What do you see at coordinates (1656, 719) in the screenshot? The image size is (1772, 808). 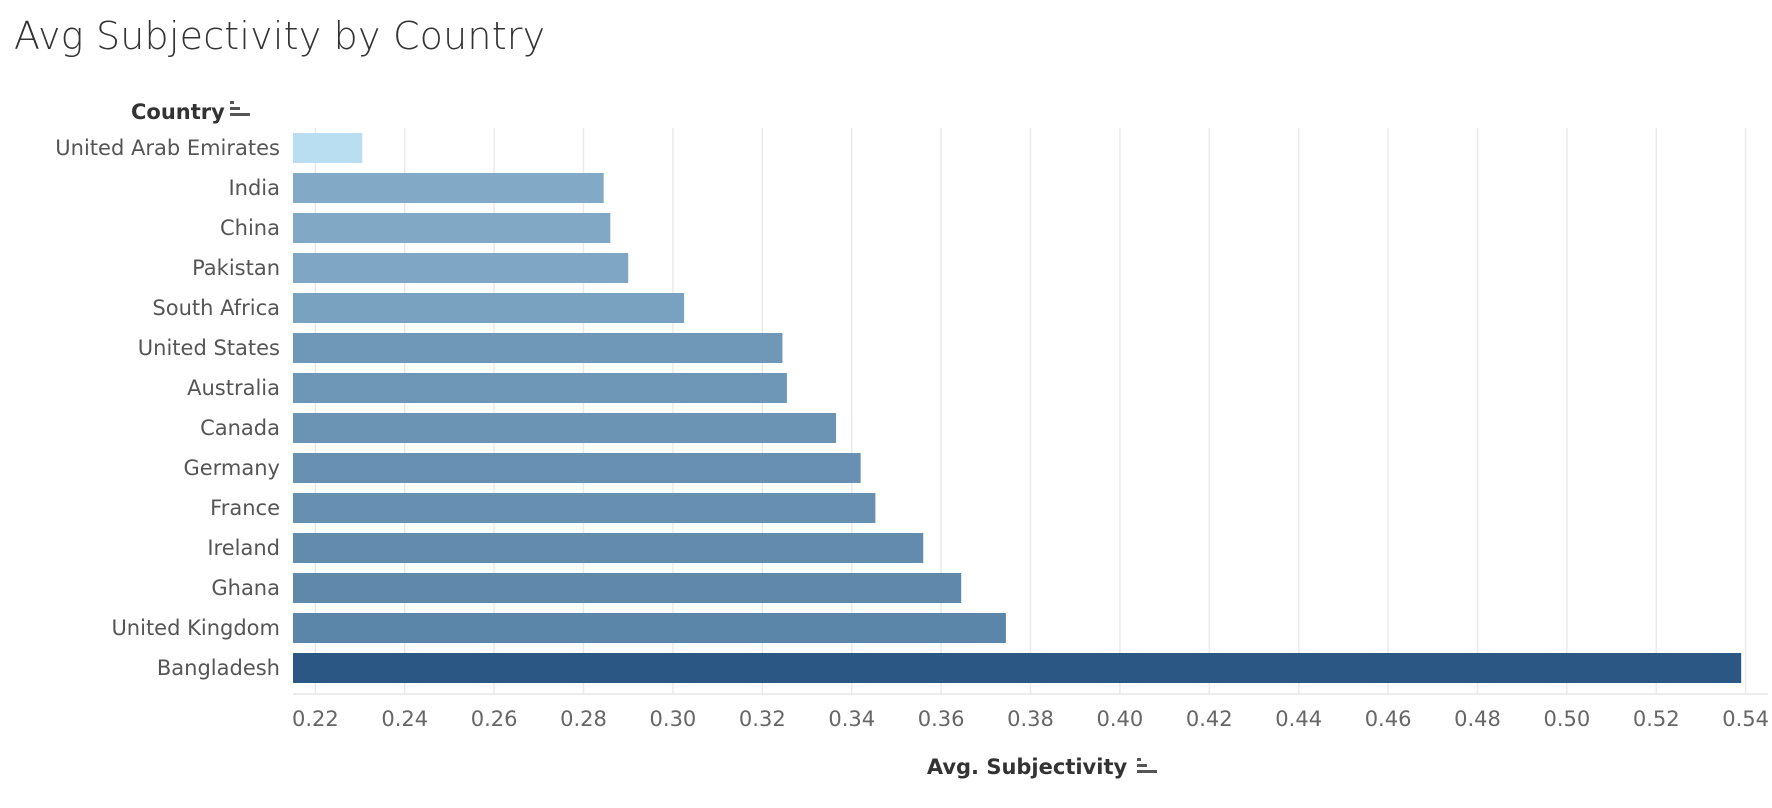 I see `x-tick-label: 0.52` at bounding box center [1656, 719].